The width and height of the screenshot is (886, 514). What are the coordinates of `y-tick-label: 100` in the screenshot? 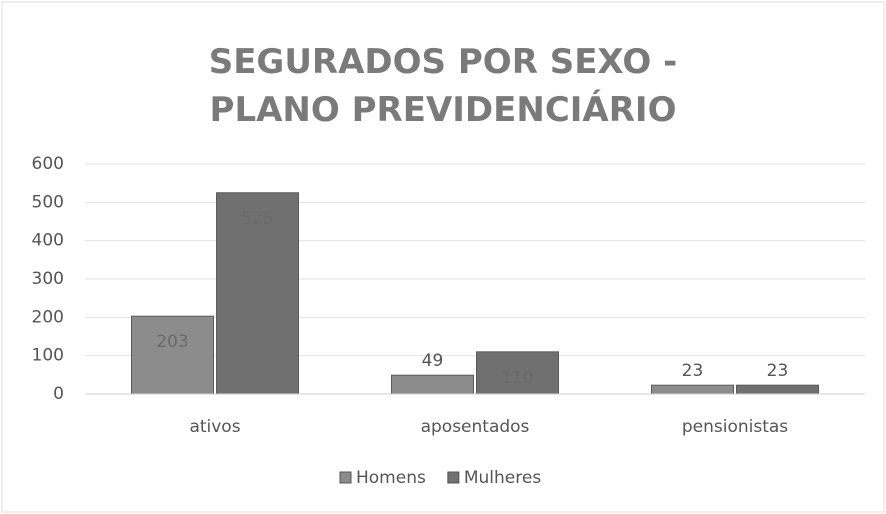 It's located at (48, 356).